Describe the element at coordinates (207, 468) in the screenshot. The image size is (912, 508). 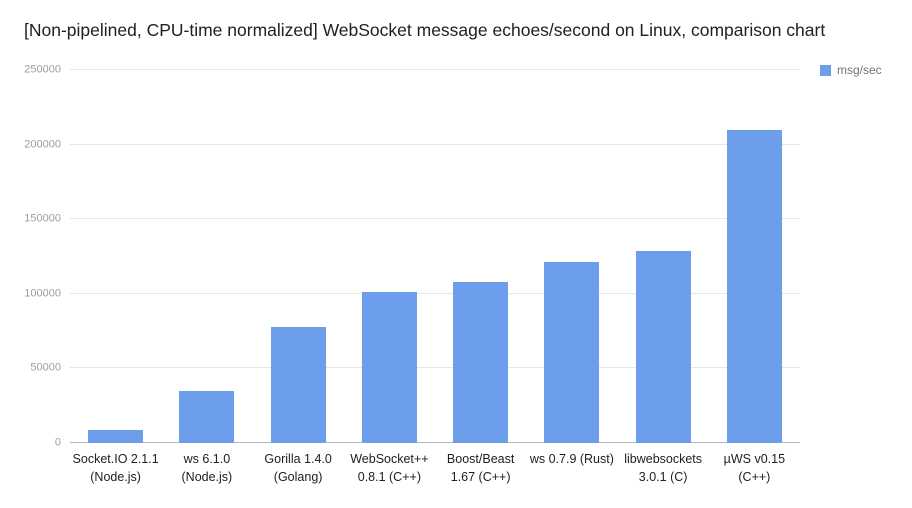
I see `x-category-label: ws 6.1.0 (Node.js)` at that location.